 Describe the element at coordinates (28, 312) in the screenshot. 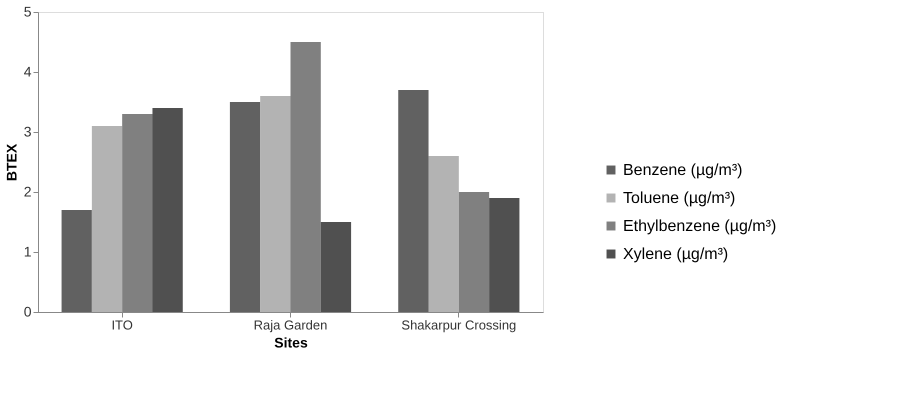

I see `y-tick-label: 0` at that location.